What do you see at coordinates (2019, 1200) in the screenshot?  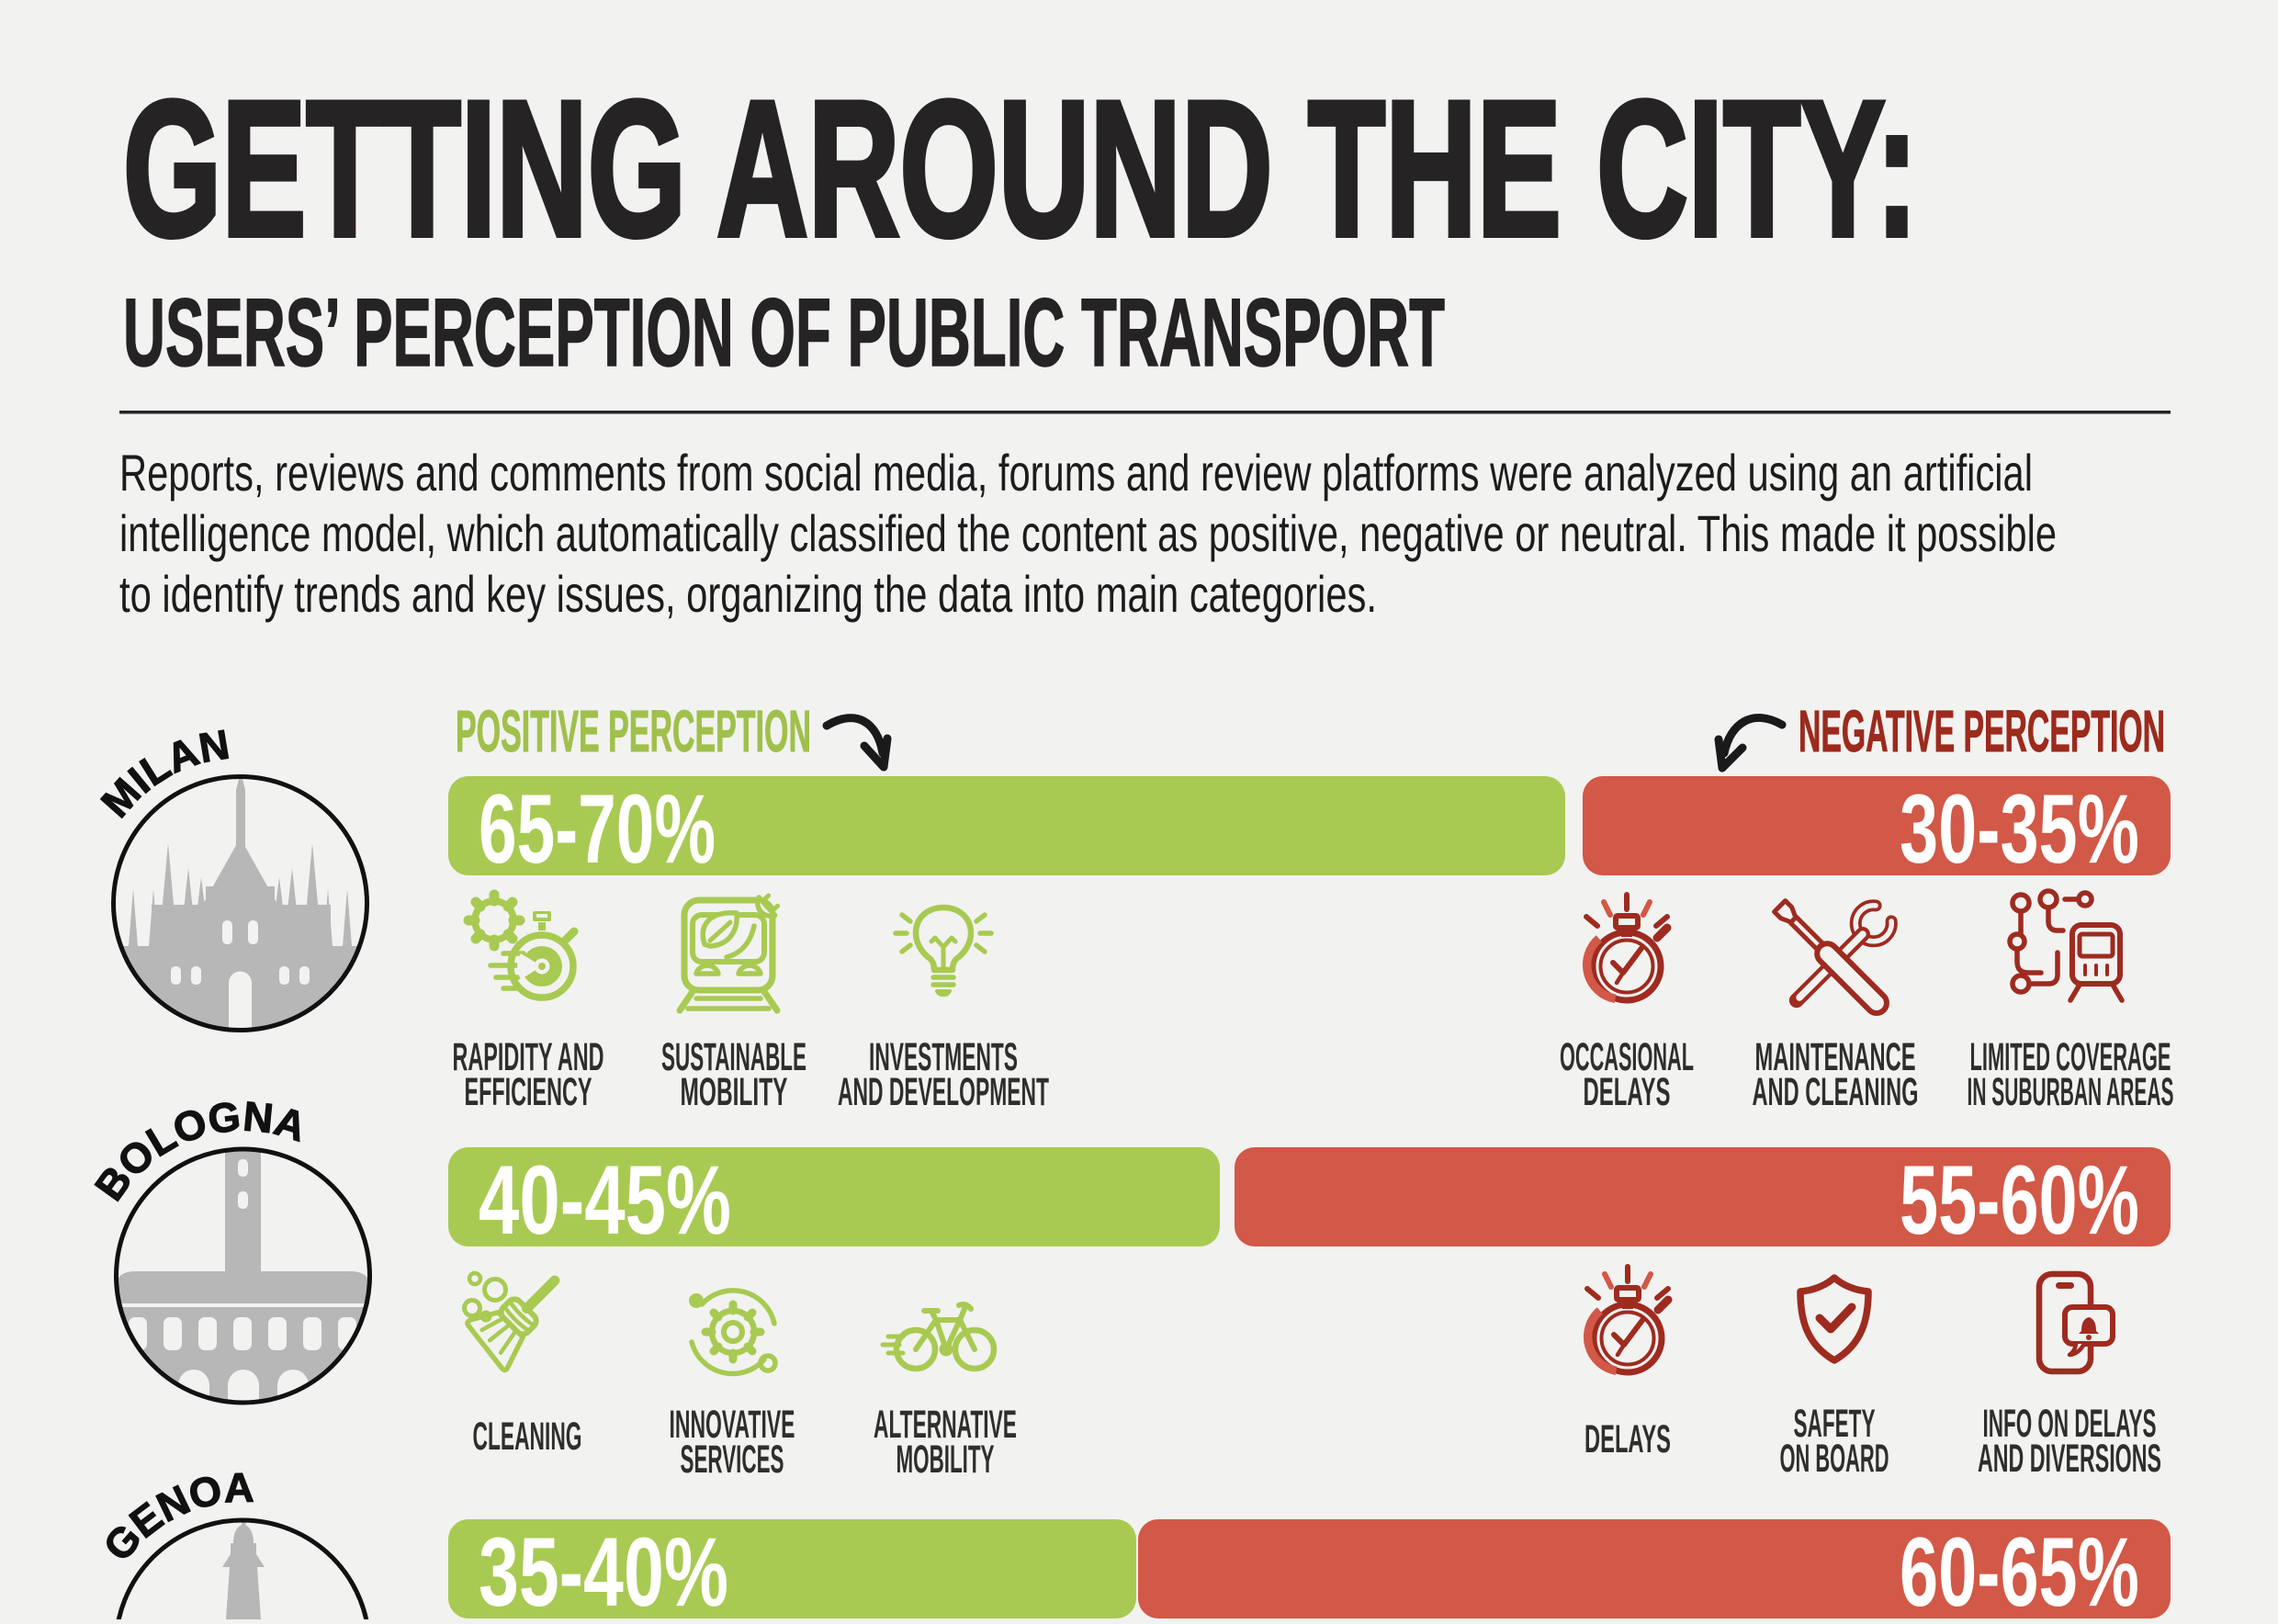 I see `svg-text: 55-60%` at bounding box center [2019, 1200].